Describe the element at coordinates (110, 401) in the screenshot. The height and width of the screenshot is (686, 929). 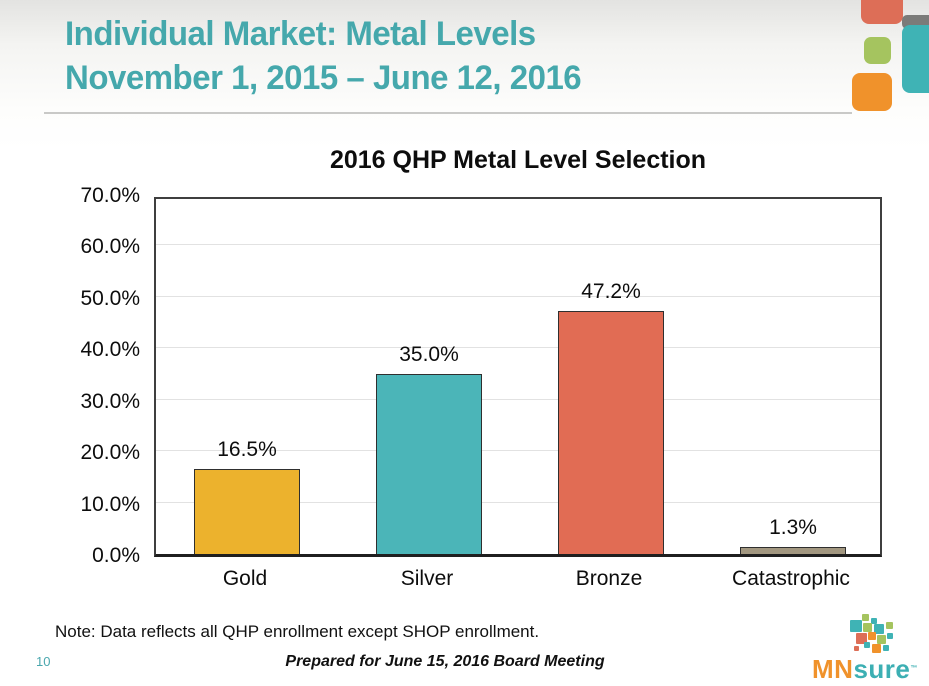
I see `y-tick-label: 30.0%` at that location.